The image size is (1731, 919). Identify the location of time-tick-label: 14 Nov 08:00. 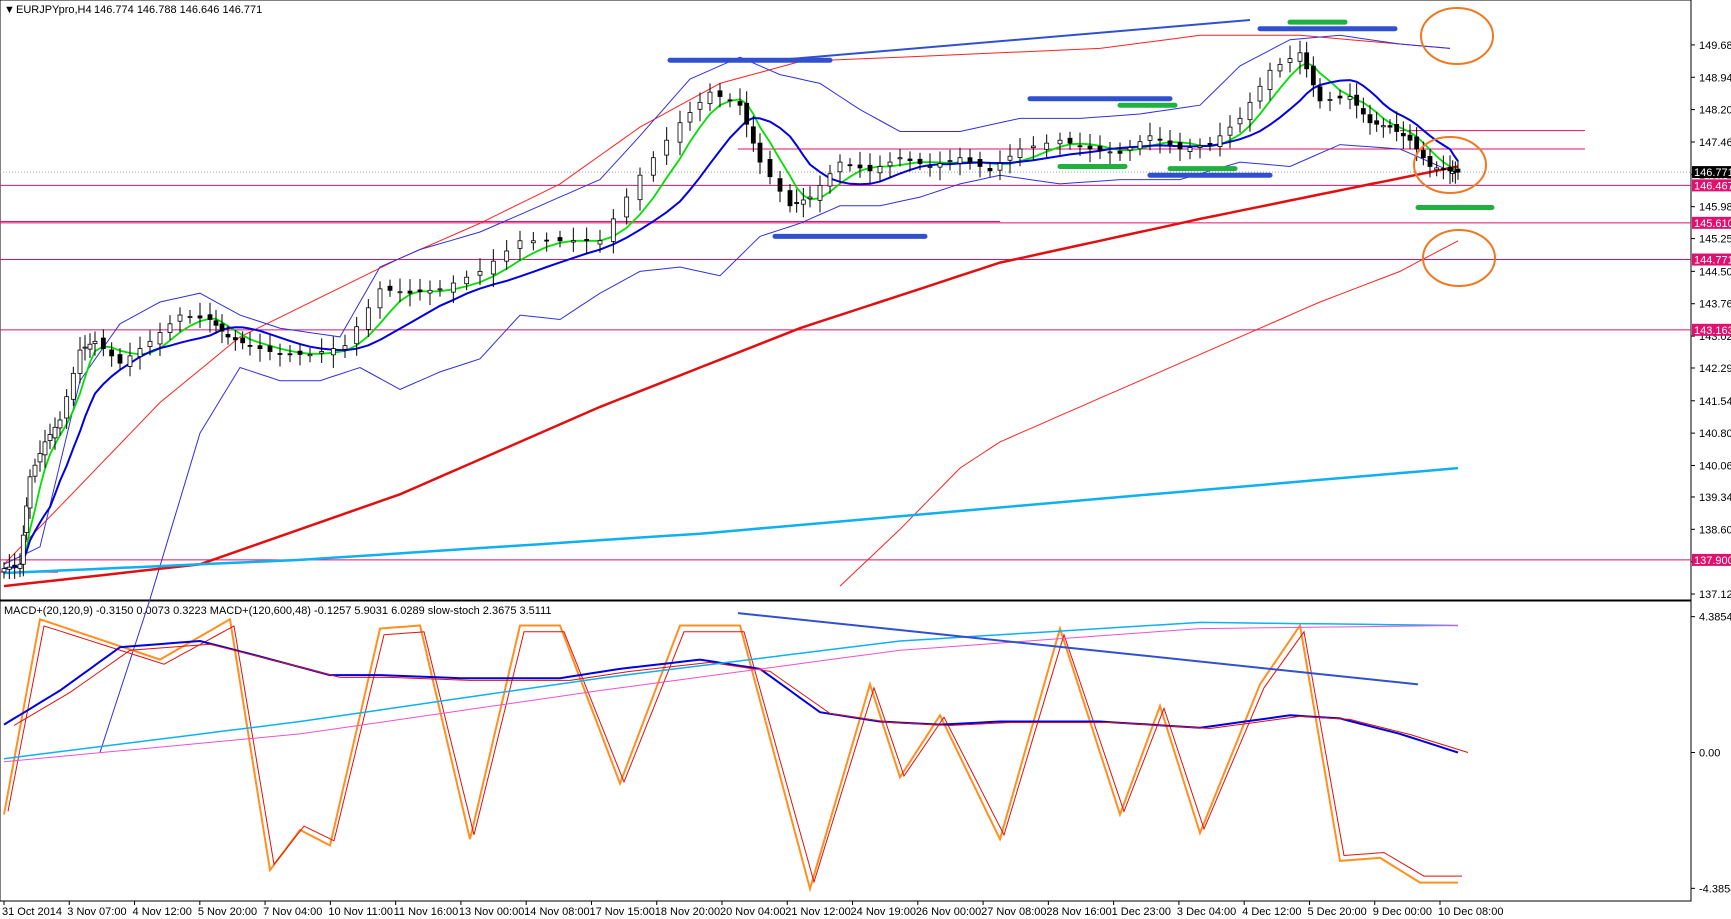
(556, 912).